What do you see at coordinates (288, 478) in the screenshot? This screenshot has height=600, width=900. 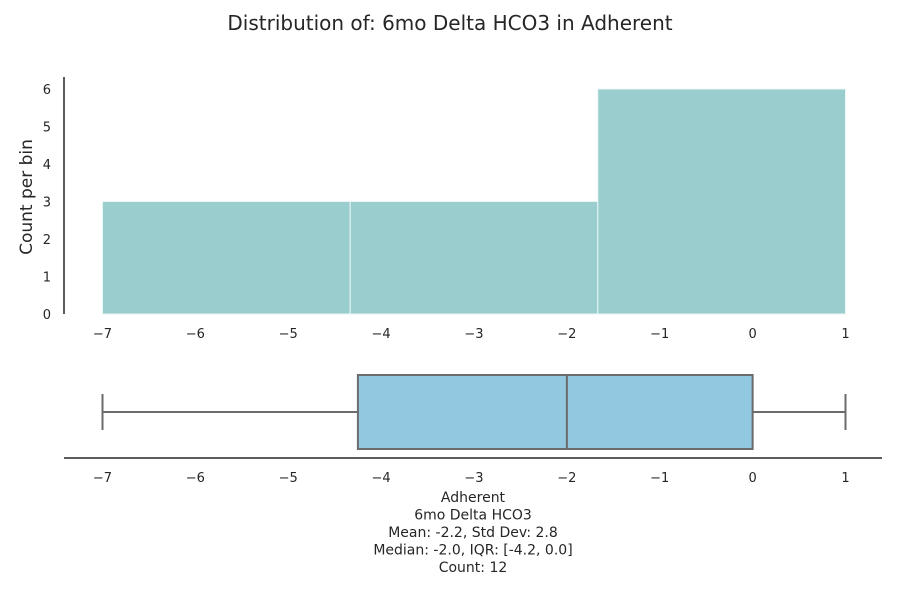 I see `boxplot-x-tick-label: −5` at bounding box center [288, 478].